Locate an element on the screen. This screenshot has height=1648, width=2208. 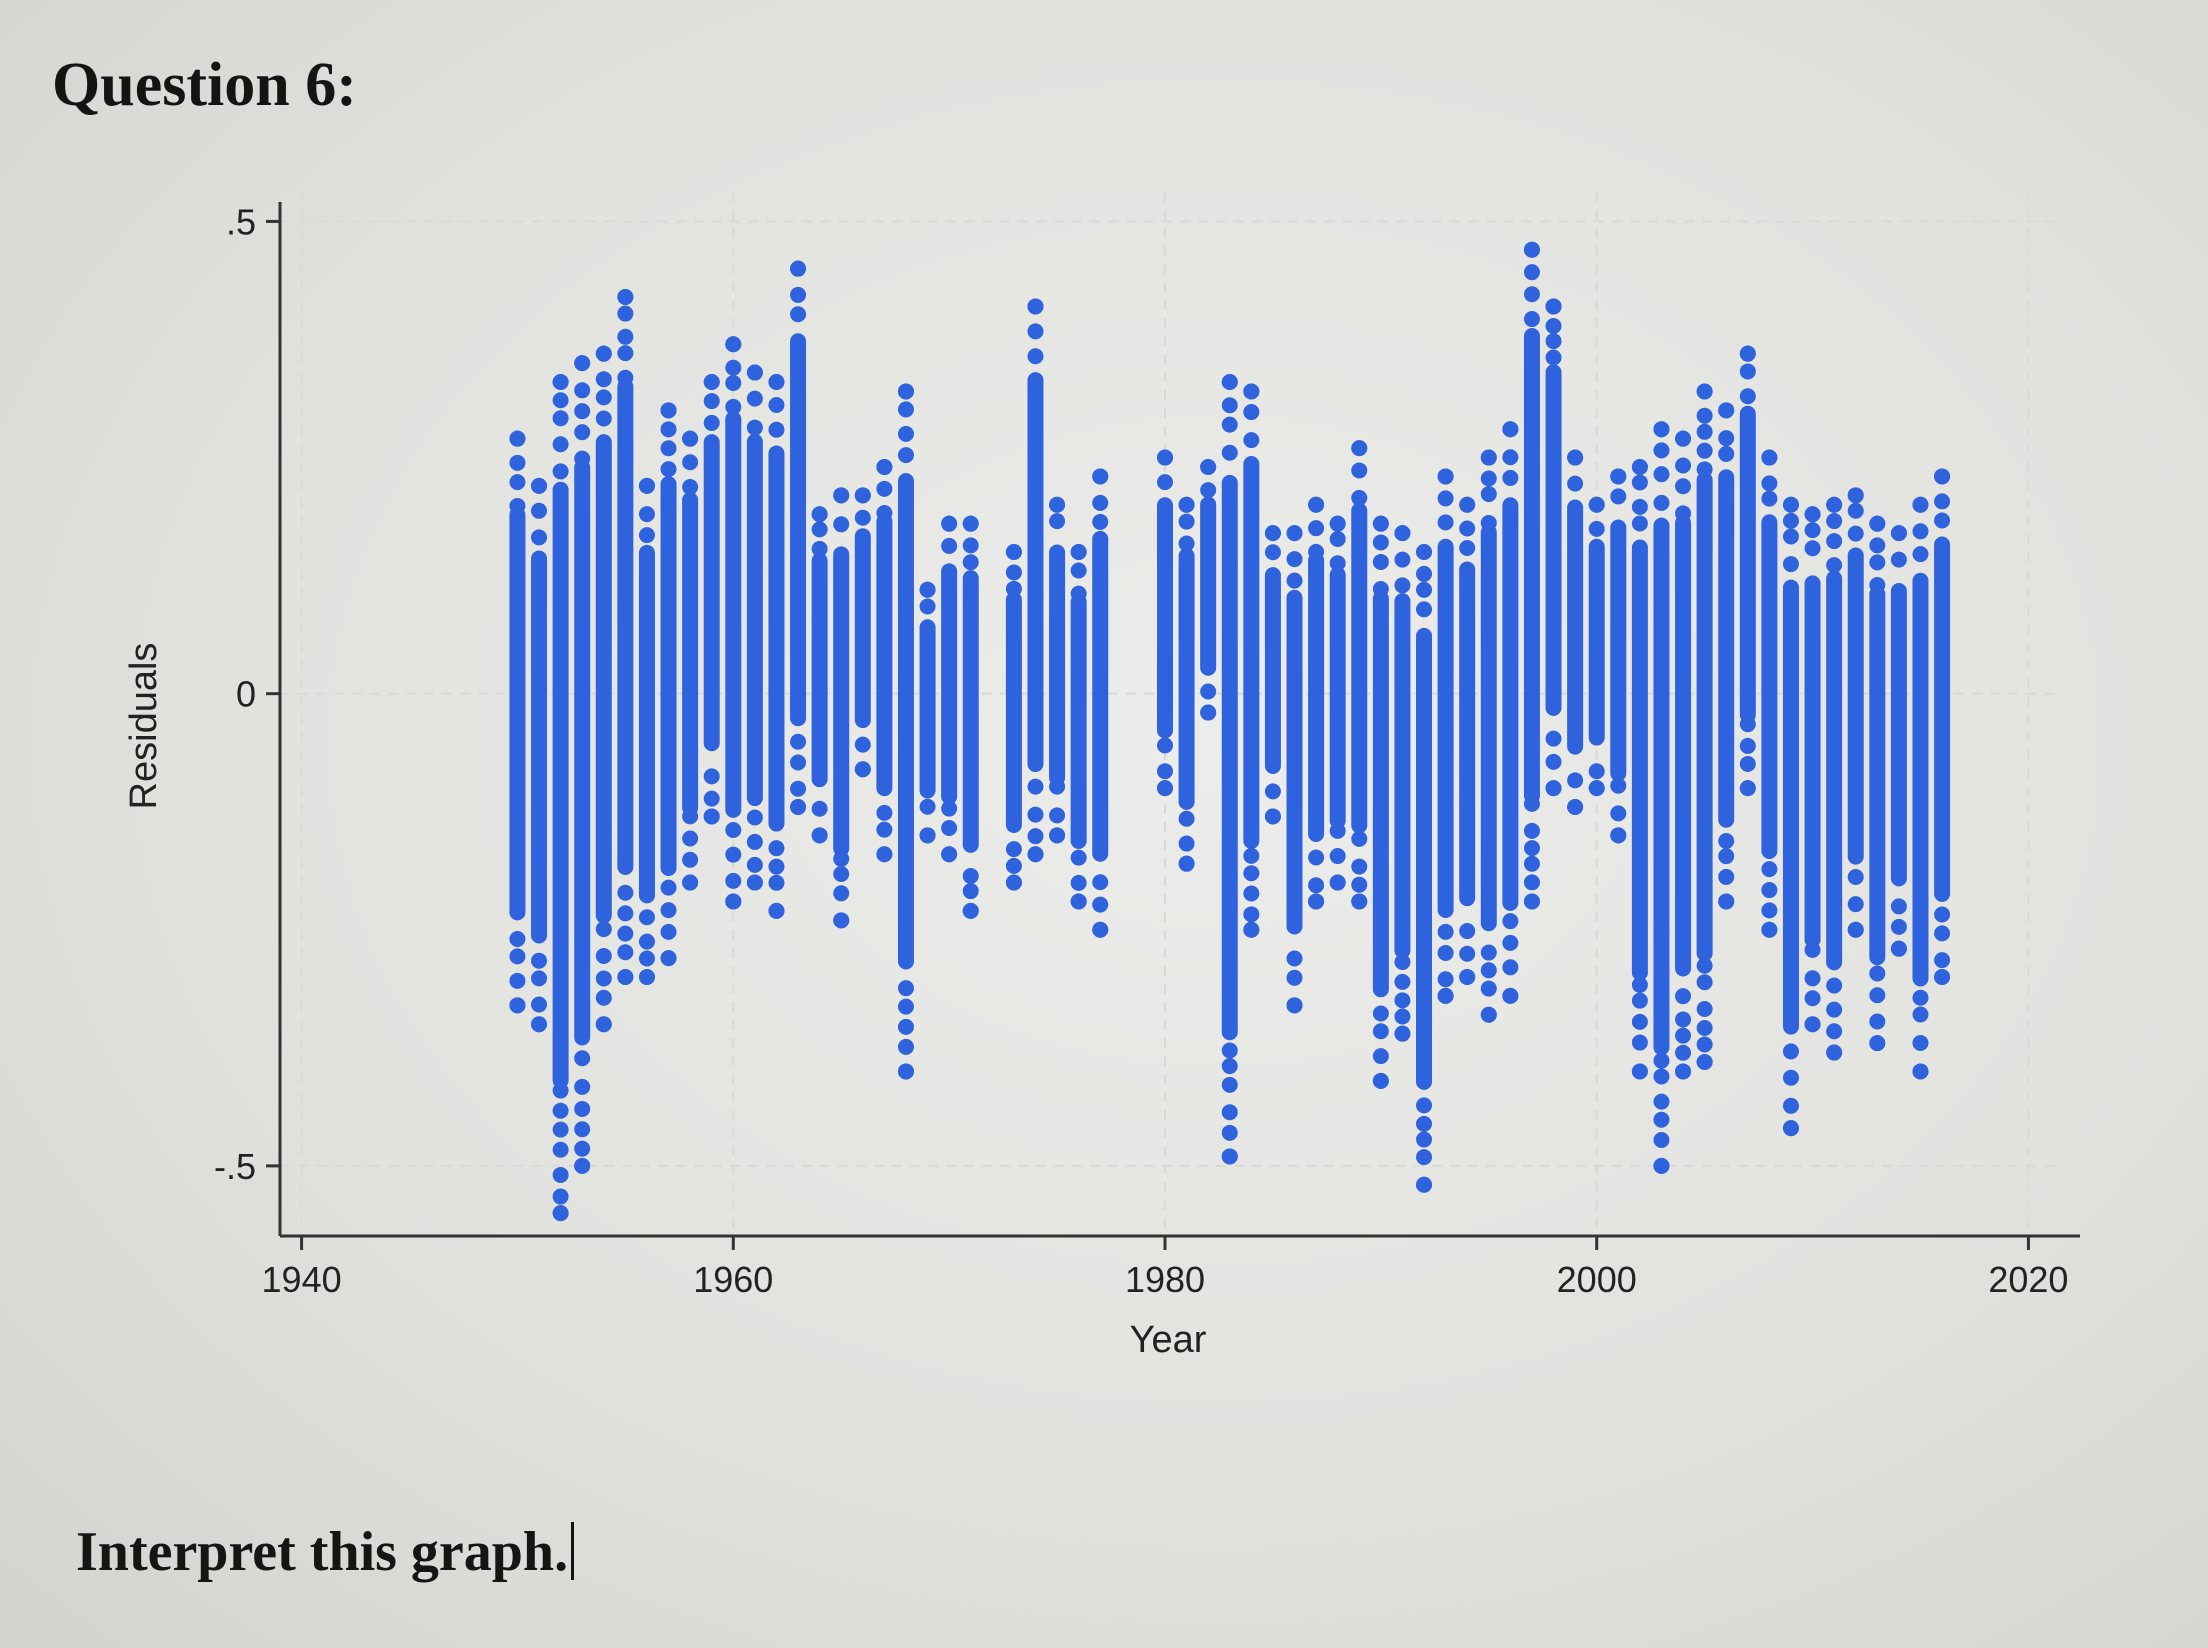
answer-prompt: Interpret this graph. is located at coordinates (325, 1552).